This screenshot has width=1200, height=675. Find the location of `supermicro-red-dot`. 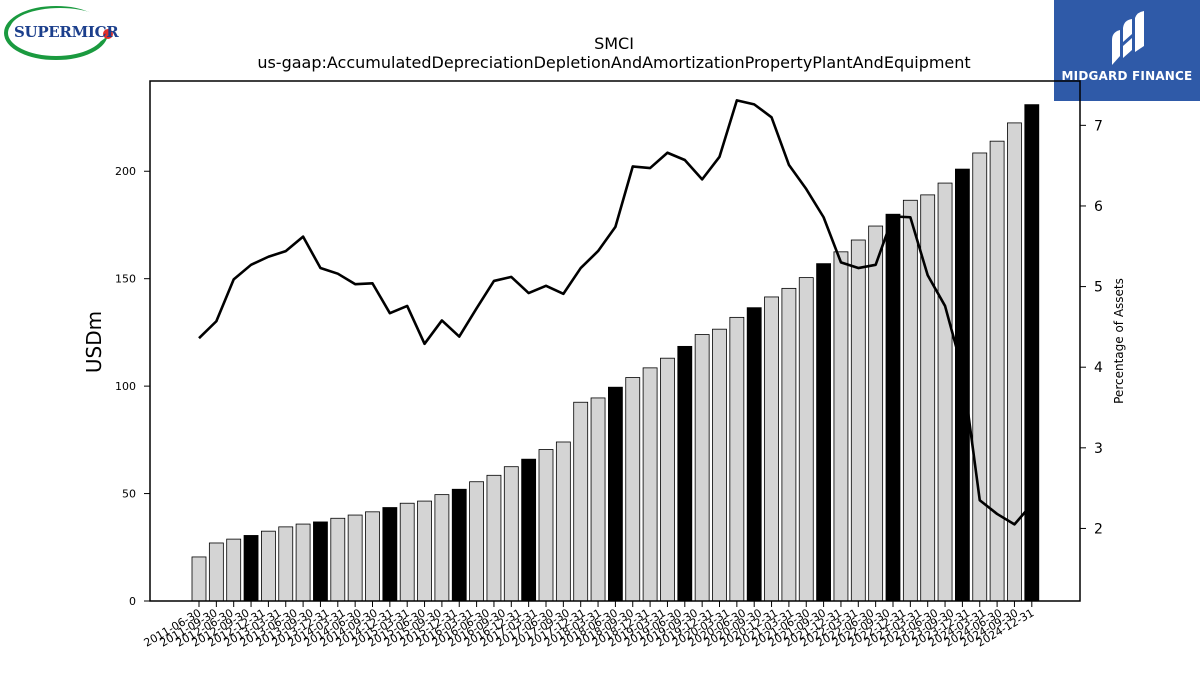

supermicro-red-dot is located at coordinates (108, 34).